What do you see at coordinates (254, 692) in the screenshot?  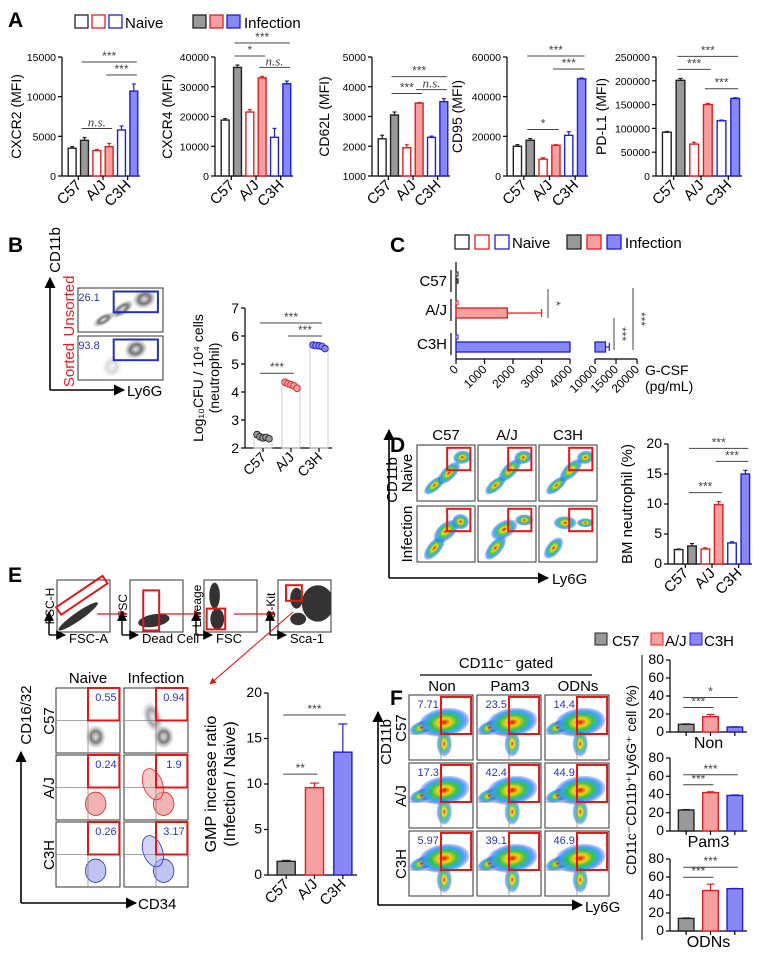 I see `y-tick-label: 20` at bounding box center [254, 692].